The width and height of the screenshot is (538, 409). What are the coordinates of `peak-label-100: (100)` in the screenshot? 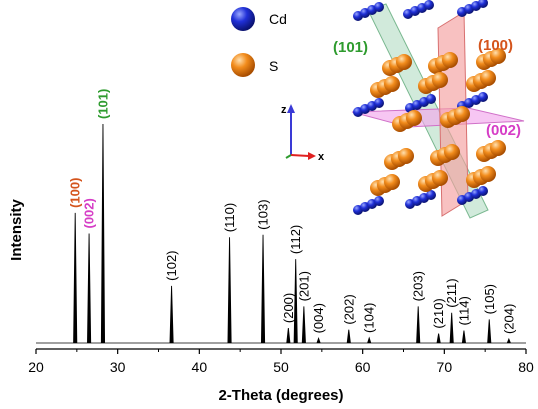 It's located at (75, 193).